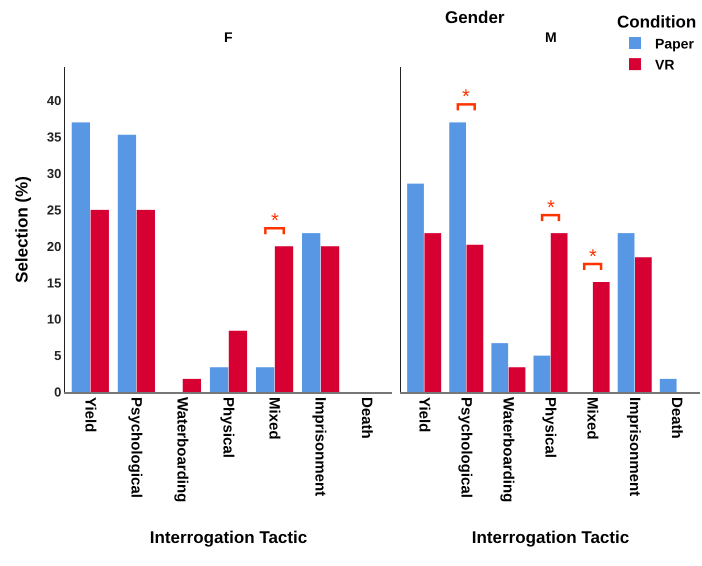  What do you see at coordinates (54, 137) in the screenshot?
I see `y-tick-label: 35` at bounding box center [54, 137].